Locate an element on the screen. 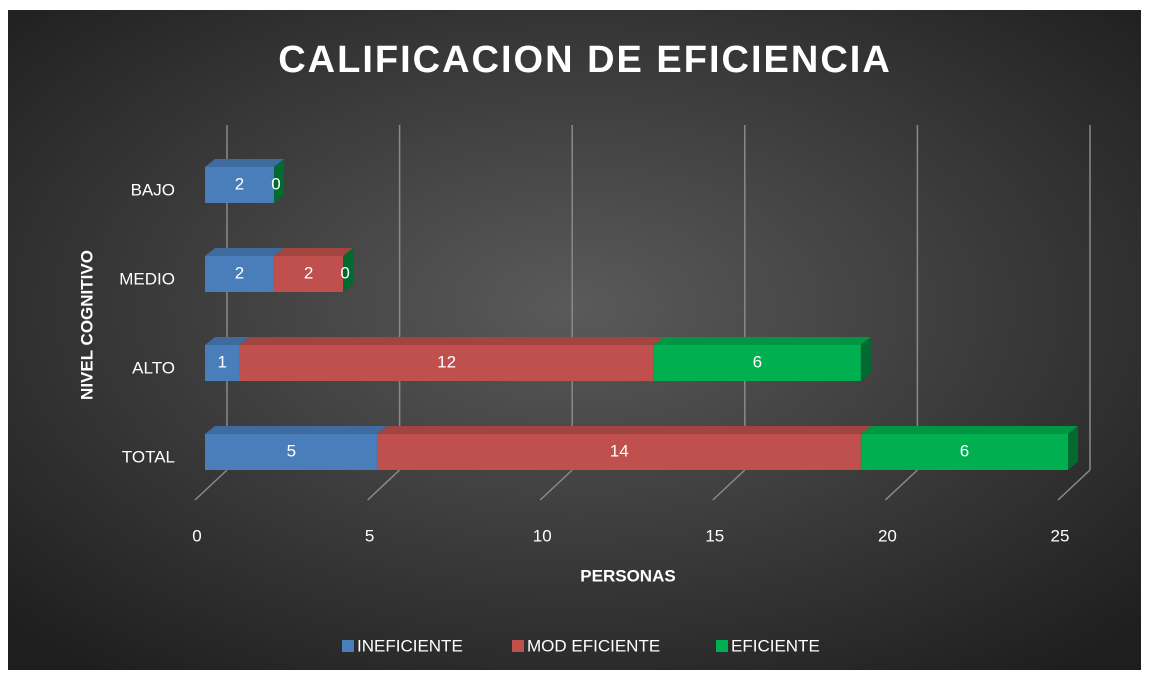 The width and height of the screenshot is (1149, 679). y-tick-label: ALTO is located at coordinates (153, 367).